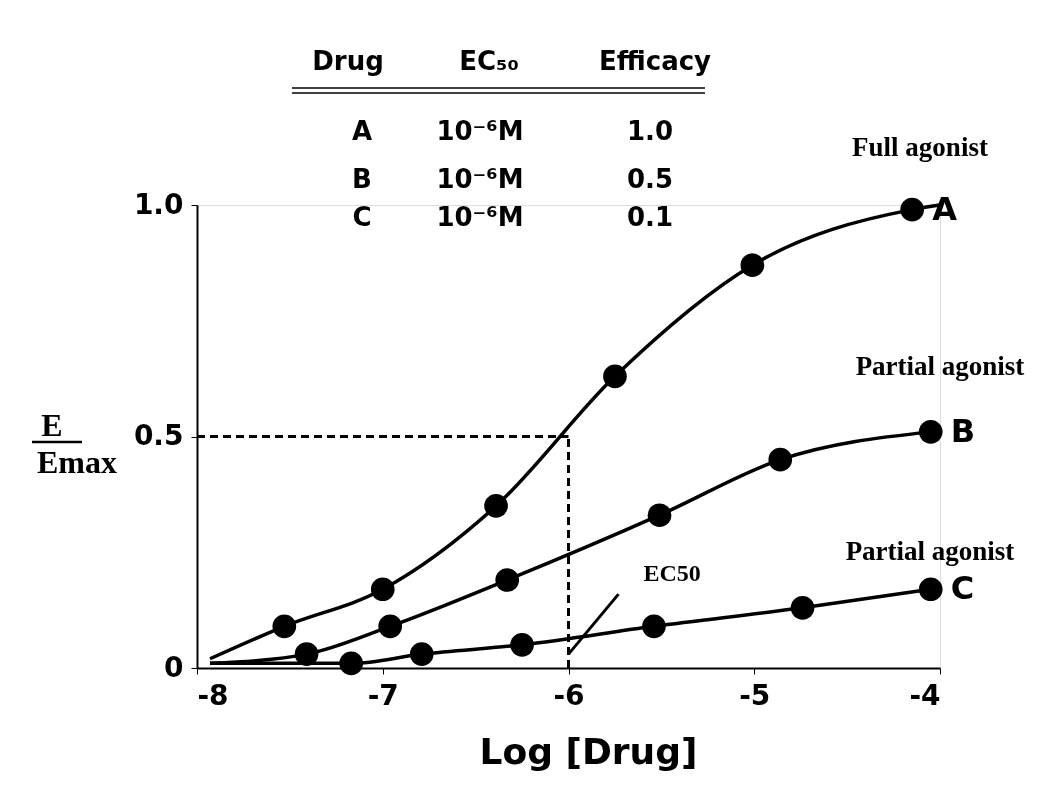 The width and height of the screenshot is (1055, 786). What do you see at coordinates (174, 667) in the screenshot?
I see `y-tick-label: 0` at bounding box center [174, 667].